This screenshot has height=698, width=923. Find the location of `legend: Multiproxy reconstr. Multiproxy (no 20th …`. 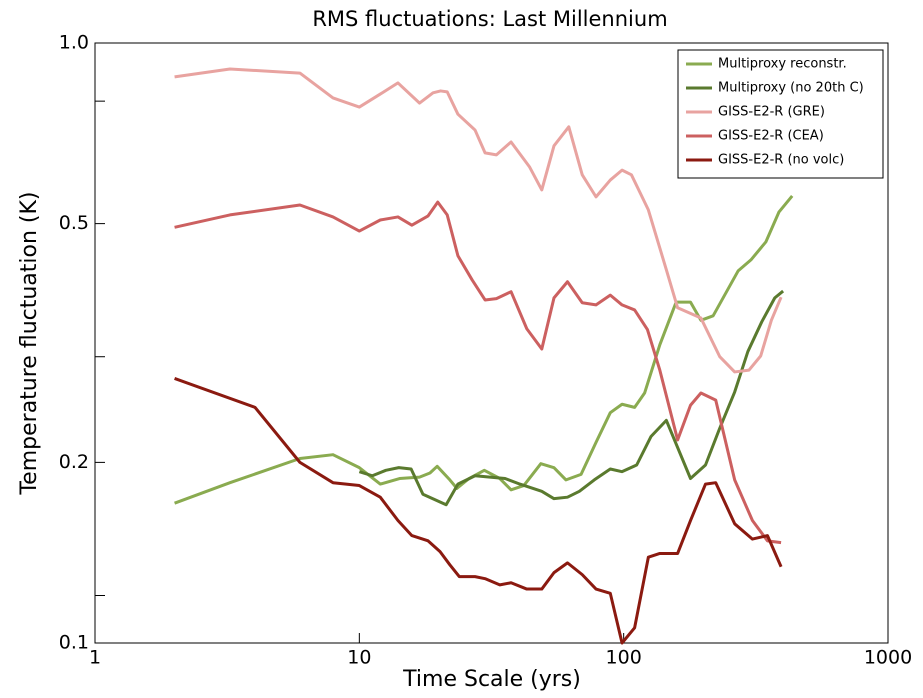

legend: Multiproxy reconstr. Multiproxy (no 20th … is located at coordinates (780, 114).